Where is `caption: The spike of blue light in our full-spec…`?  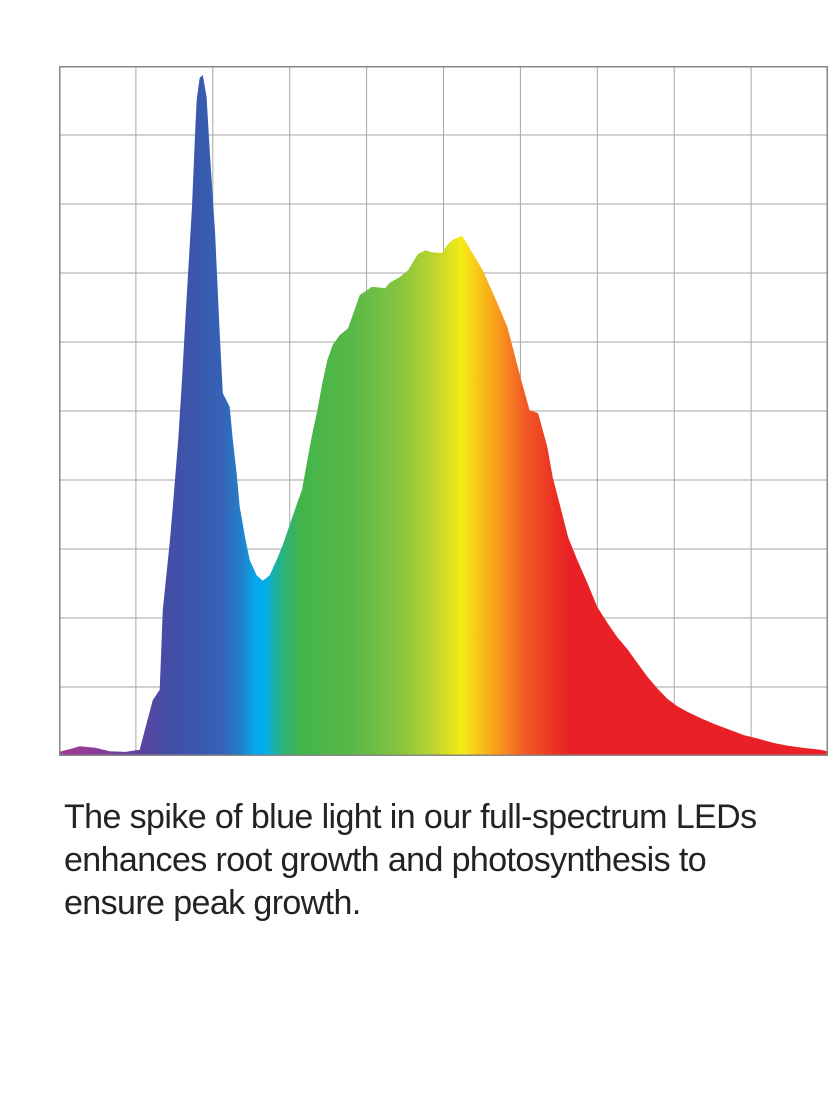
caption: The spike of blue light in our full-spec… is located at coordinates (424, 860).